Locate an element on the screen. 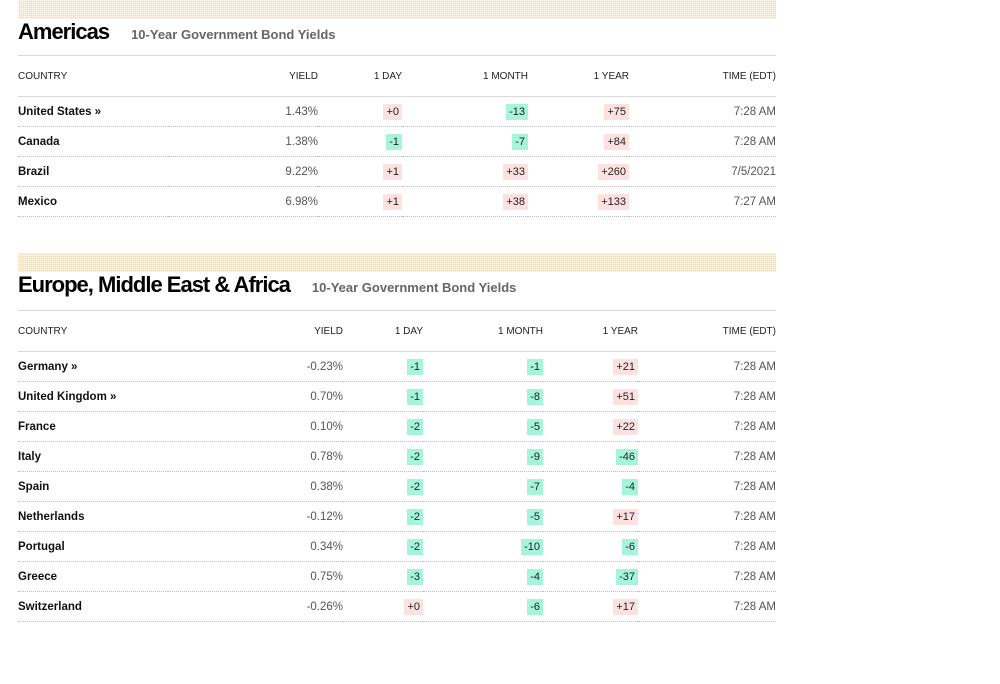 The image size is (1000, 684). update-time: 7/5/2021 is located at coordinates (702, 171).